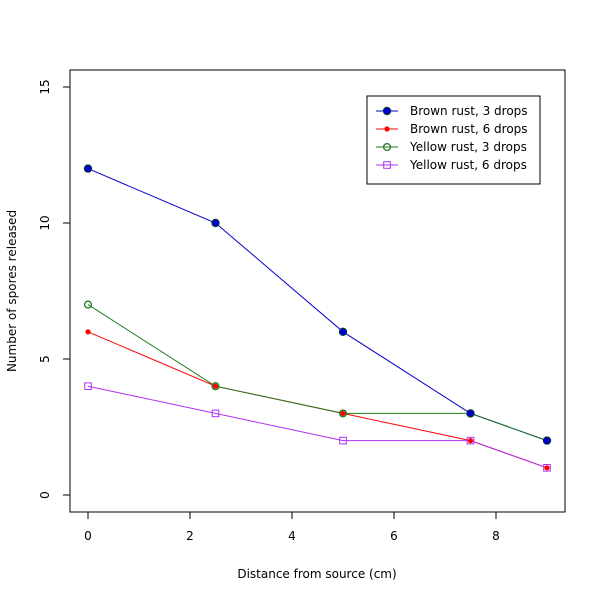 The image size is (600, 605). Describe the element at coordinates (12, 291) in the screenshot. I see `y-axis-label: Number of spores released` at that location.